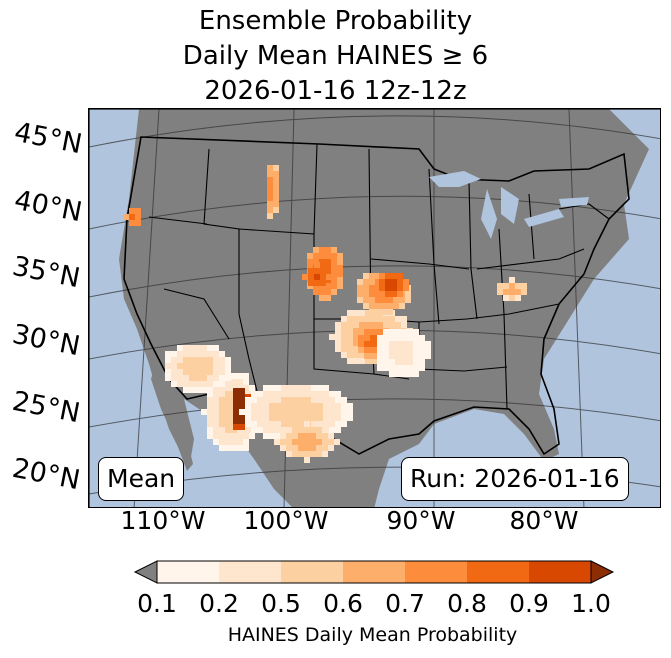  Describe the element at coordinates (46, 474) in the screenshot. I see `lat-label-20n: 20°N` at that location.